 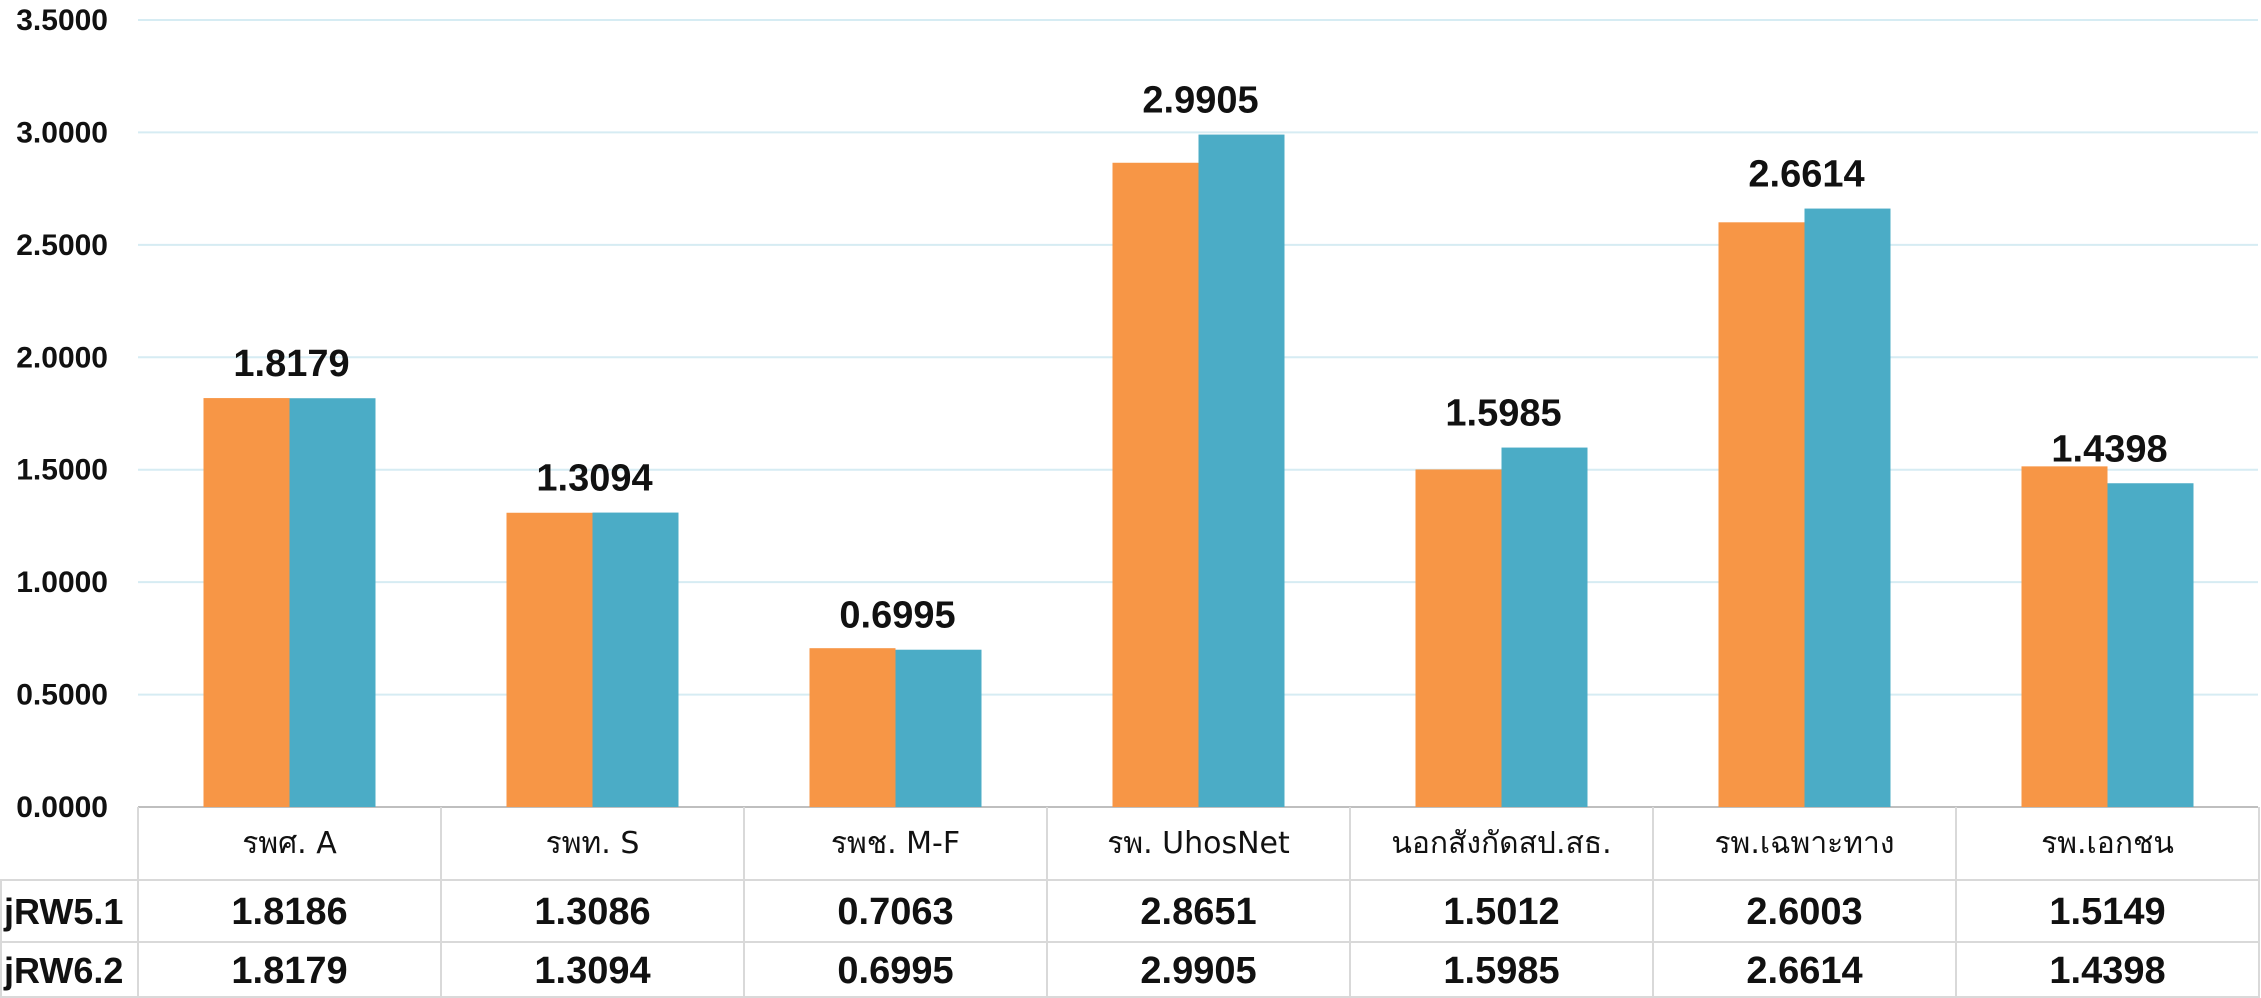 I want to click on data-label: 1.4398, so click(x=2109, y=449).